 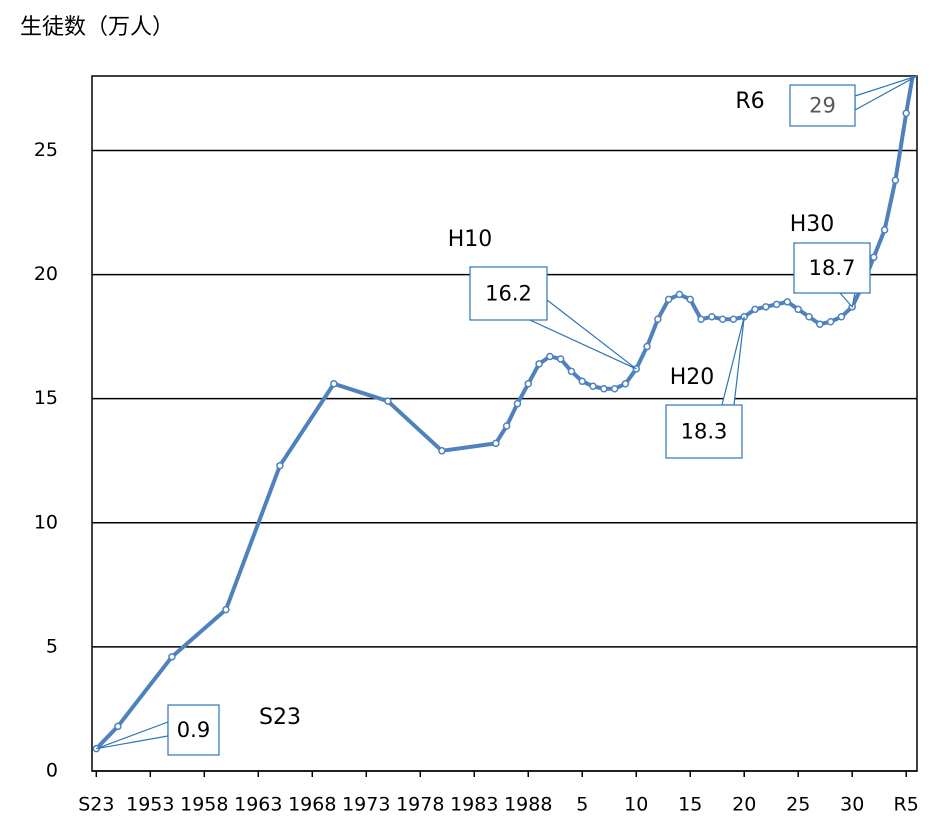 I want to click on annotation: S23, so click(x=280, y=717).